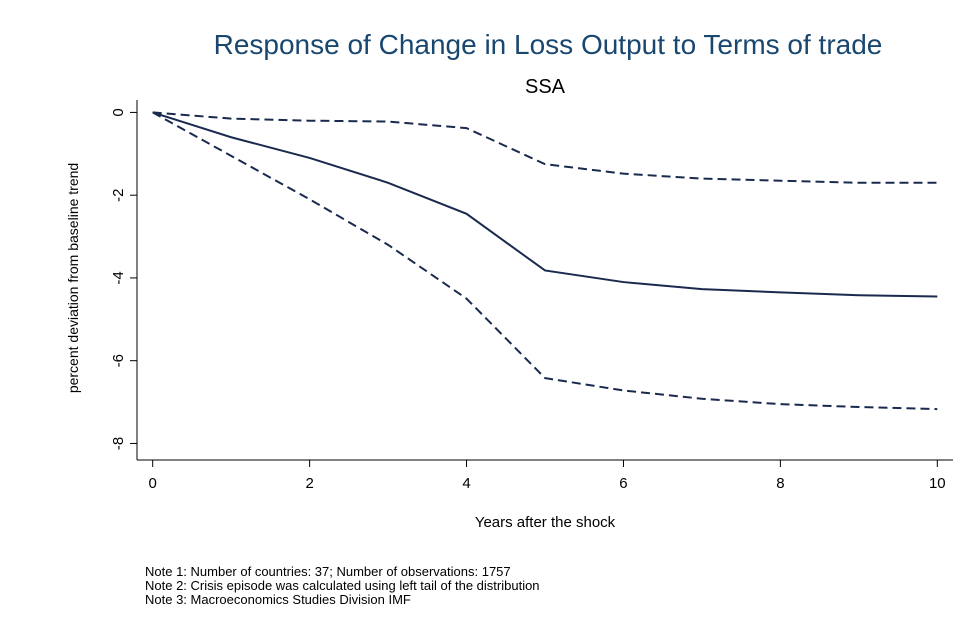 The width and height of the screenshot is (967, 640). What do you see at coordinates (118, 277) in the screenshot?
I see `y-tick-label: -4` at bounding box center [118, 277].